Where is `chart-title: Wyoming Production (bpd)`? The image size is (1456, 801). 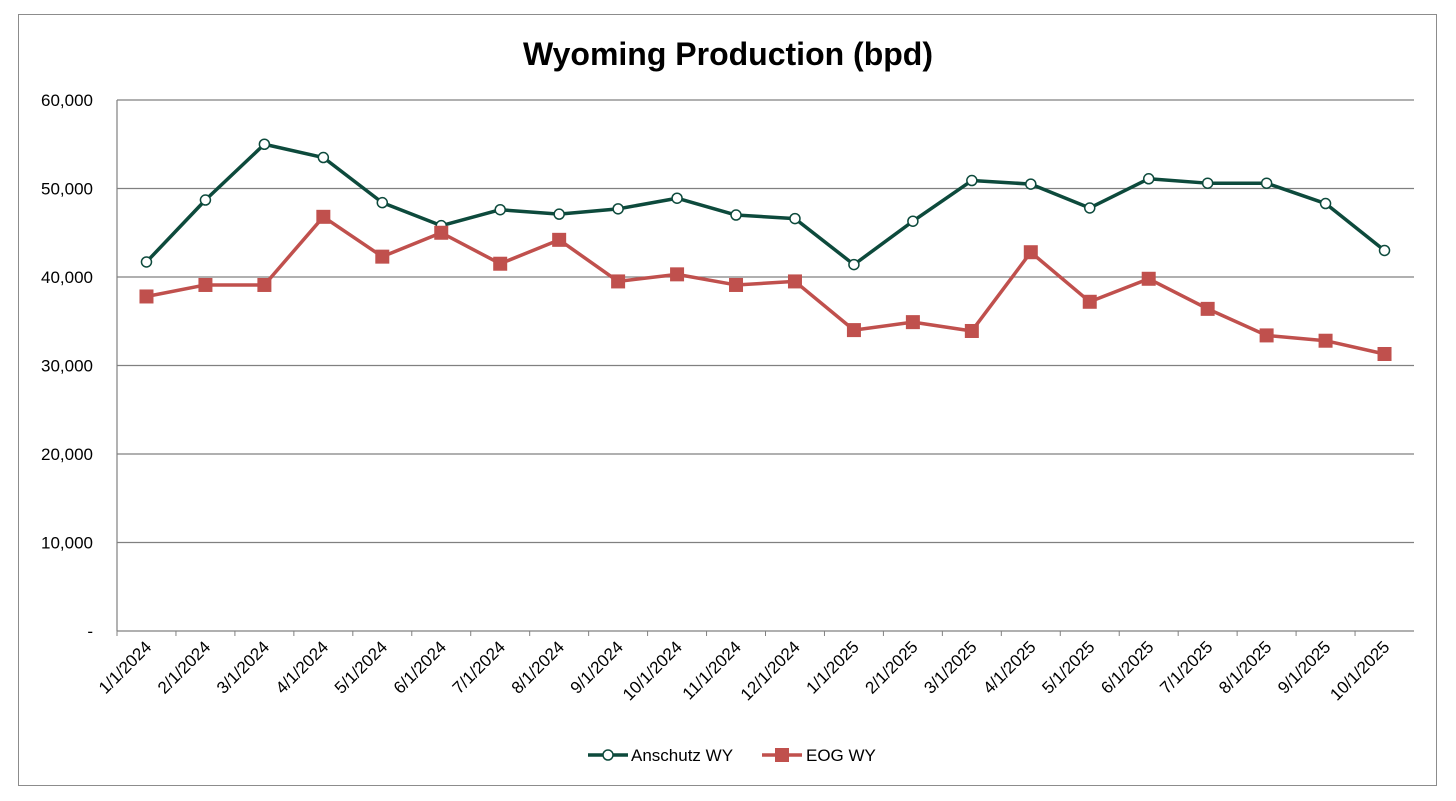
chart-title: Wyoming Production (bpd) is located at coordinates (728, 54).